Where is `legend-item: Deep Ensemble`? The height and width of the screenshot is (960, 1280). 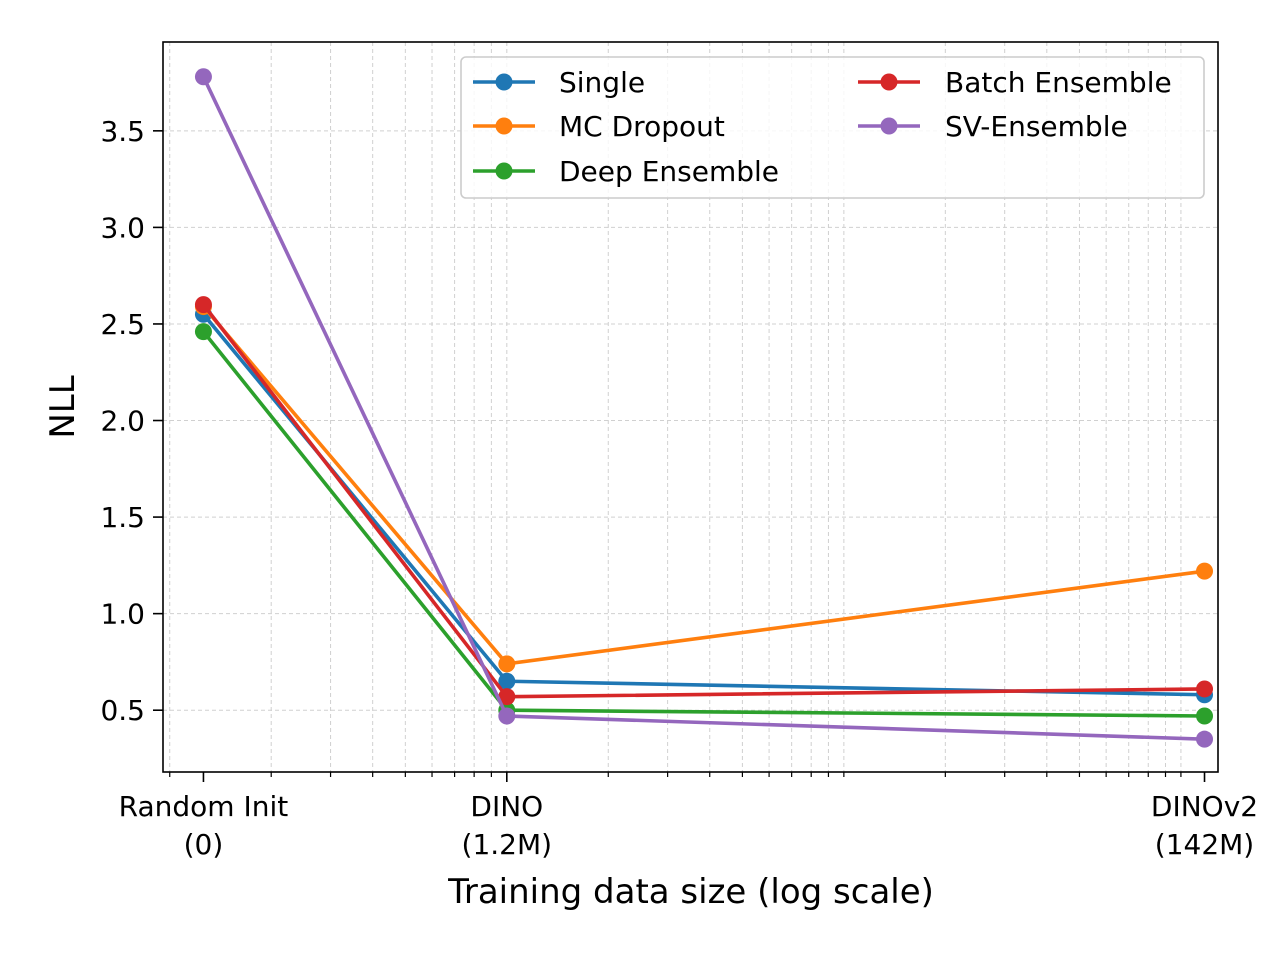
legend-item: Deep Ensemble is located at coordinates (626, 171).